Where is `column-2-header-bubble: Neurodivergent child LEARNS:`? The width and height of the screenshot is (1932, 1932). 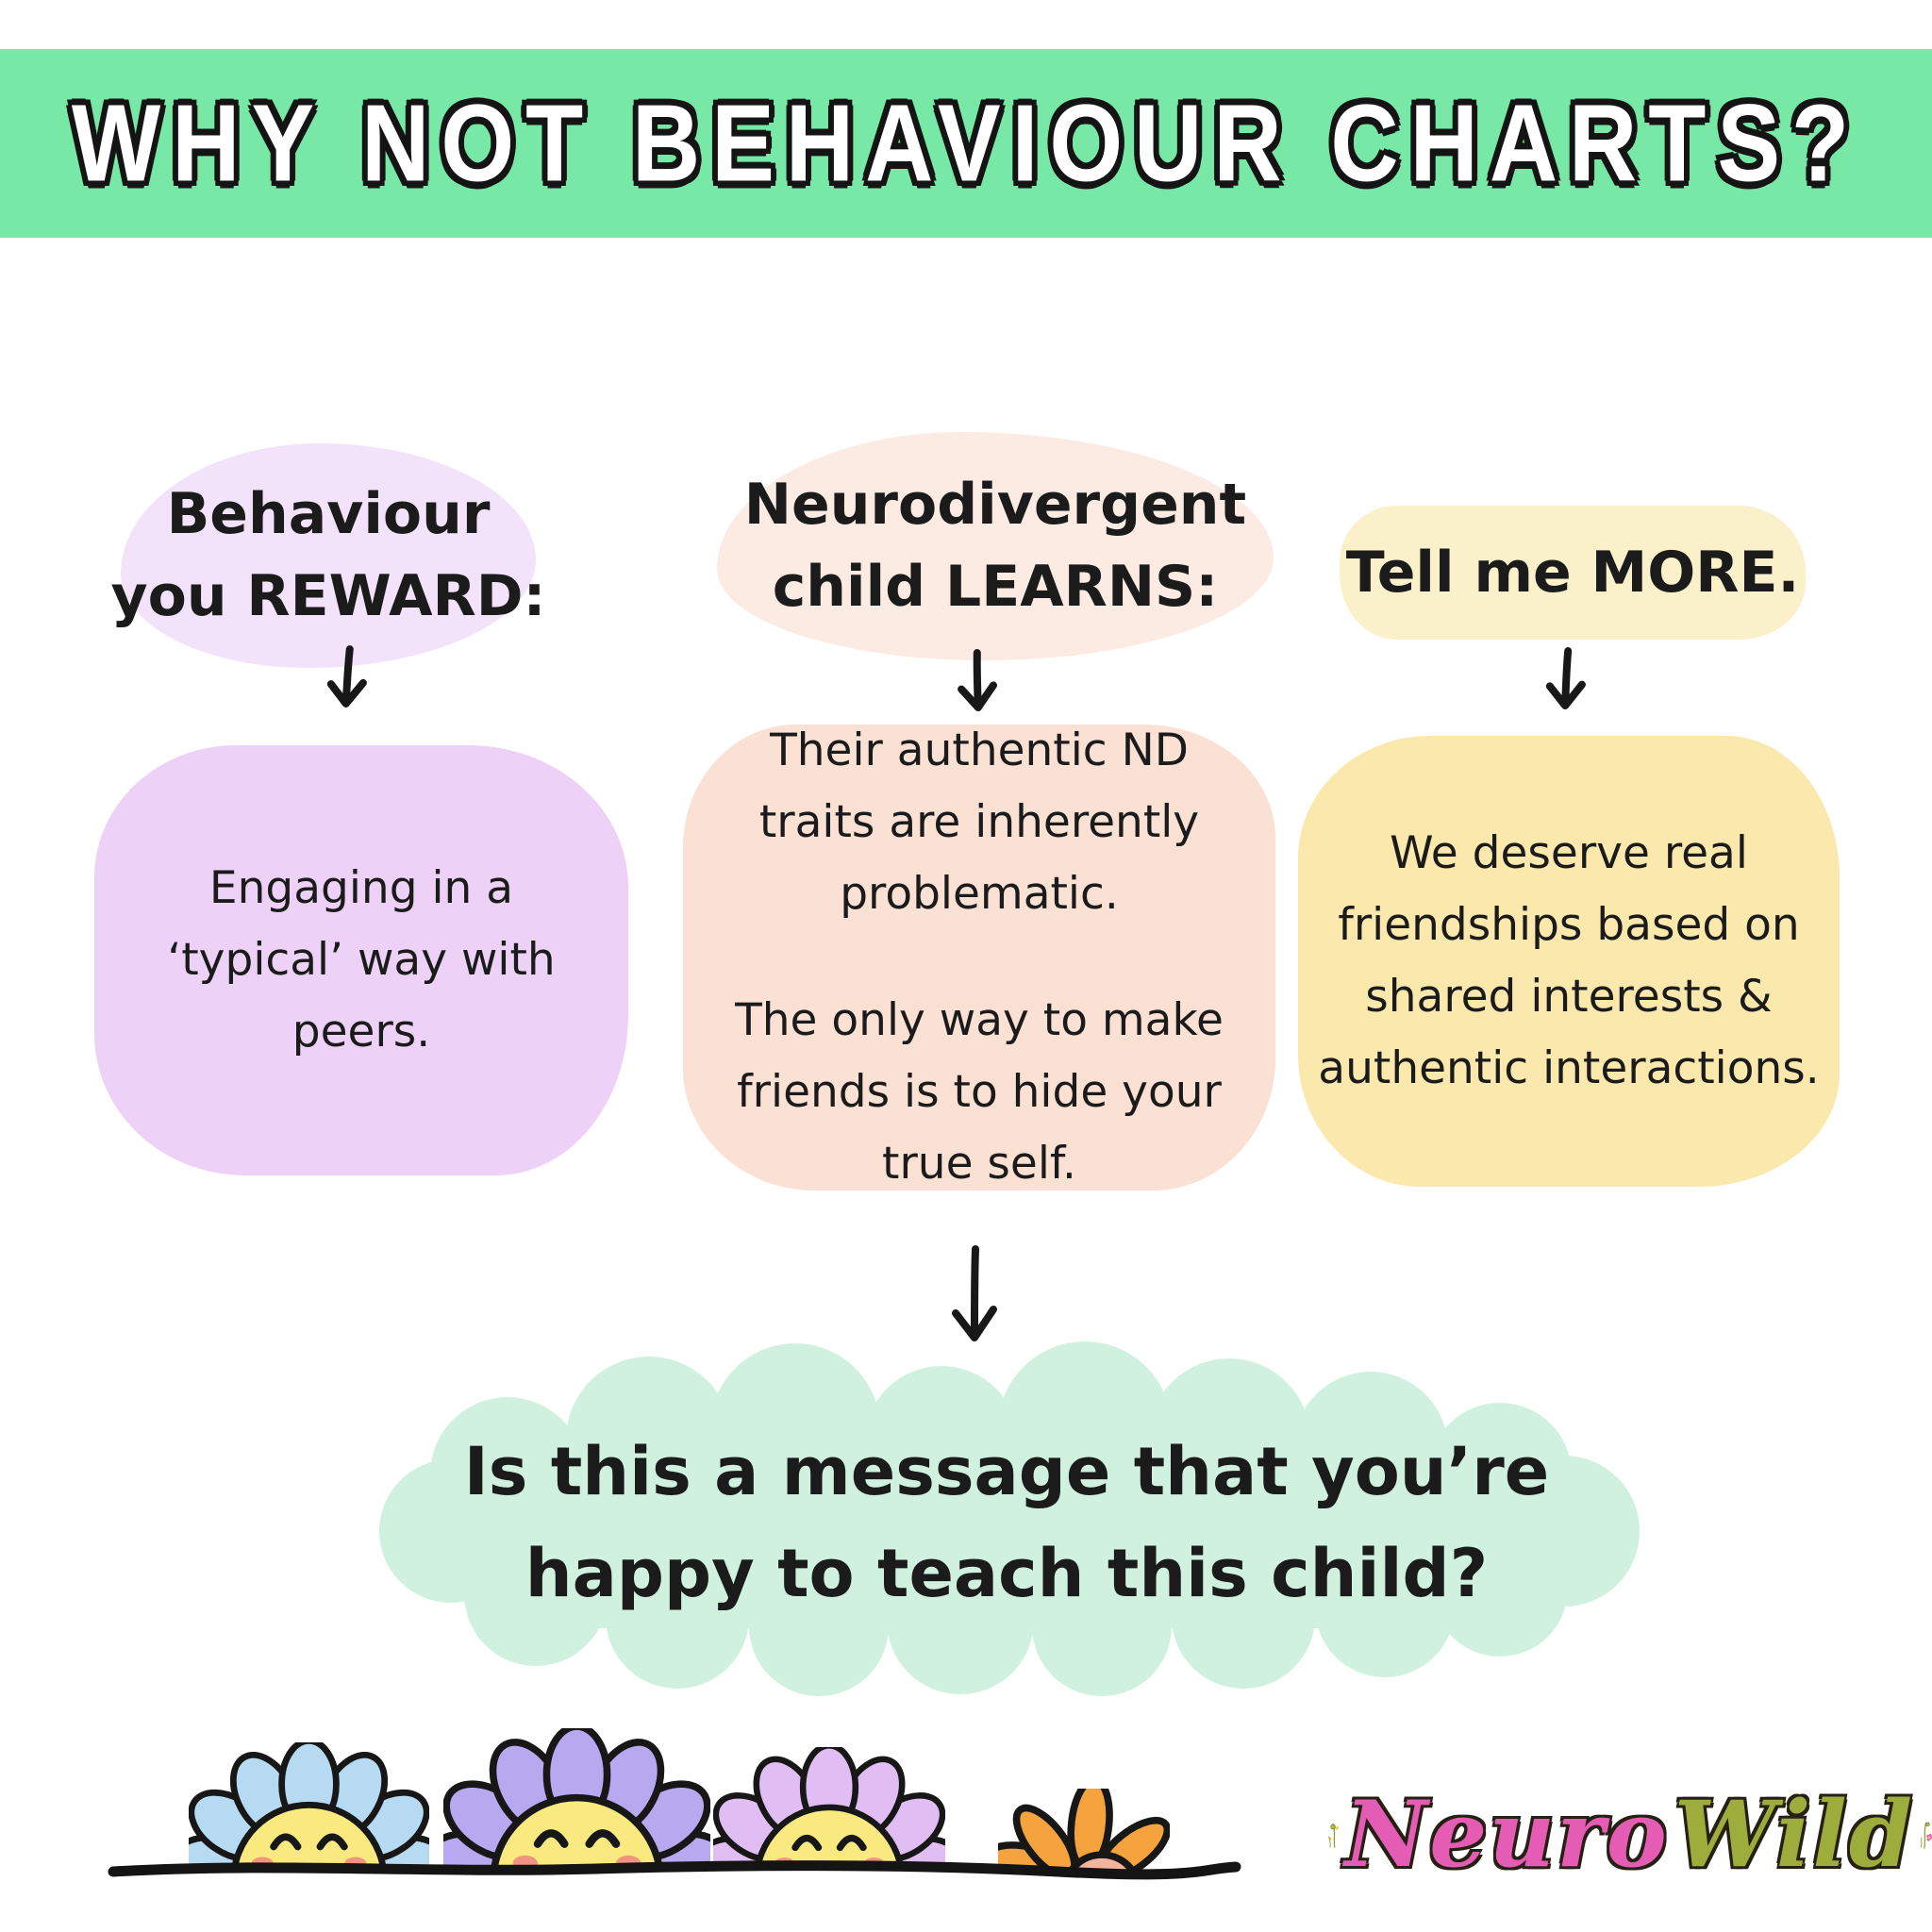
column-2-header-bubble: Neurodivergent child LEARNS: is located at coordinates (996, 546).